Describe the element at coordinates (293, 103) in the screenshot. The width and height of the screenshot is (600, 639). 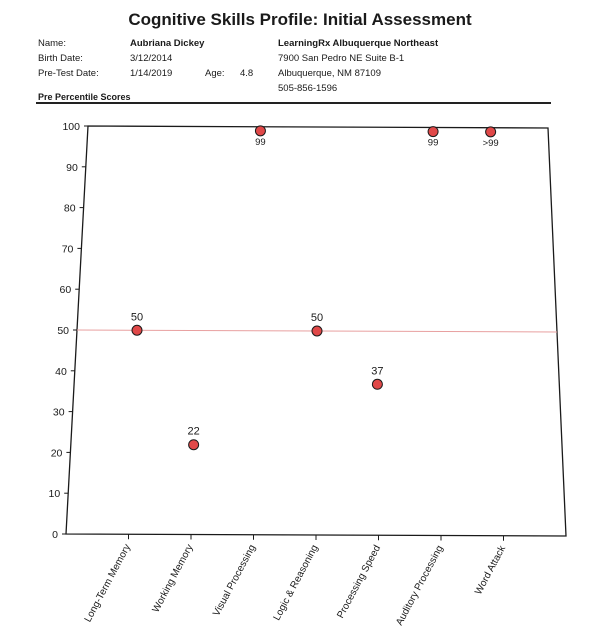
I see `section-divider` at that location.